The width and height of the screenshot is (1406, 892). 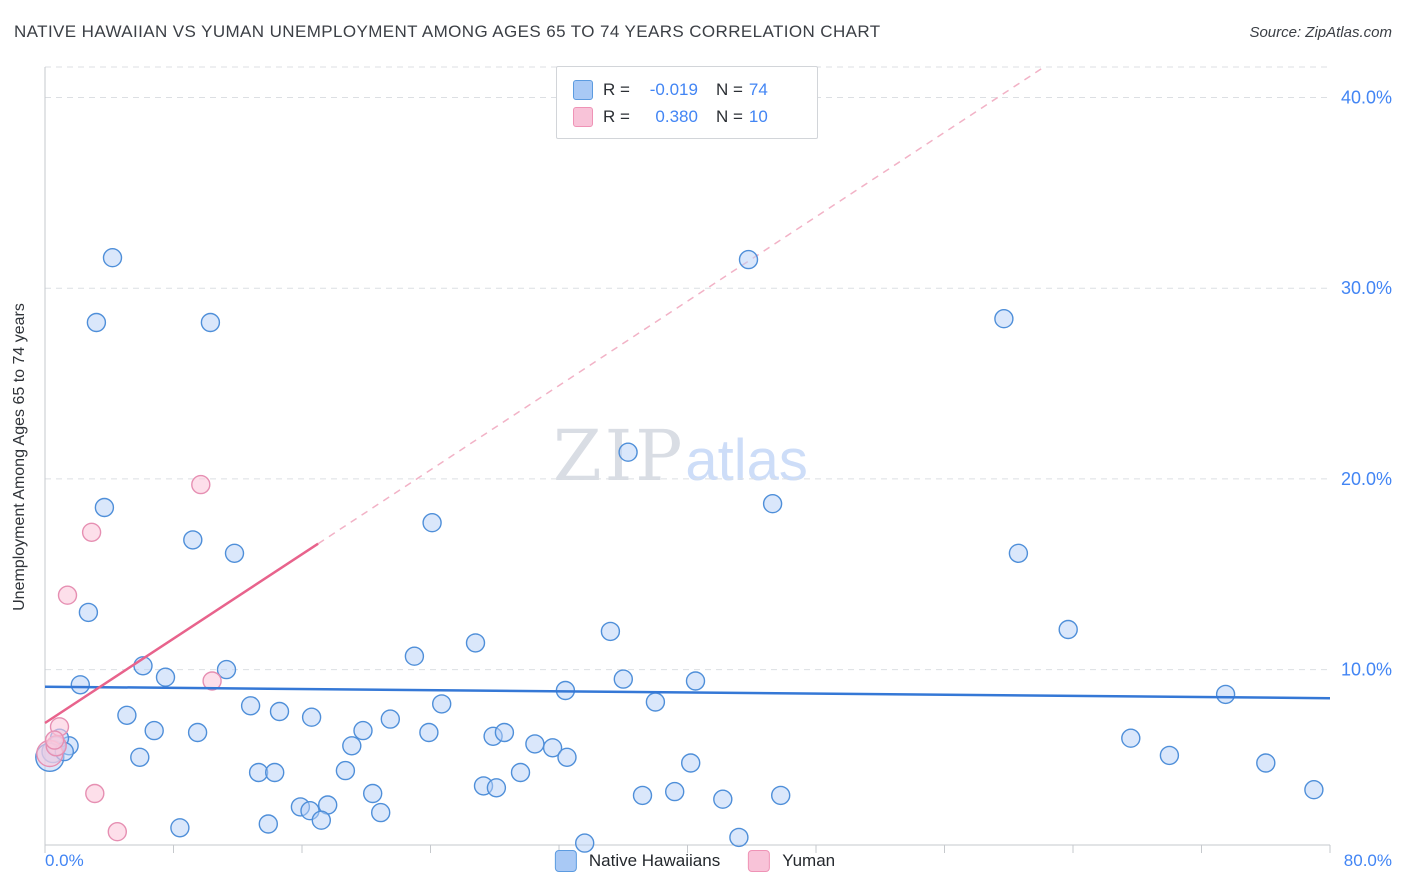 I want to click on native-hawaiians-swatch-icon, so click(x=583, y=89).